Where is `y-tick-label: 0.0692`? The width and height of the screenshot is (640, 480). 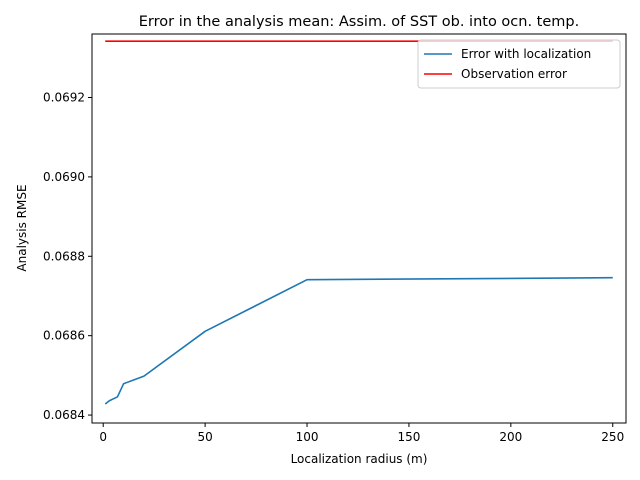
y-tick-label: 0.0692 is located at coordinates (64, 98).